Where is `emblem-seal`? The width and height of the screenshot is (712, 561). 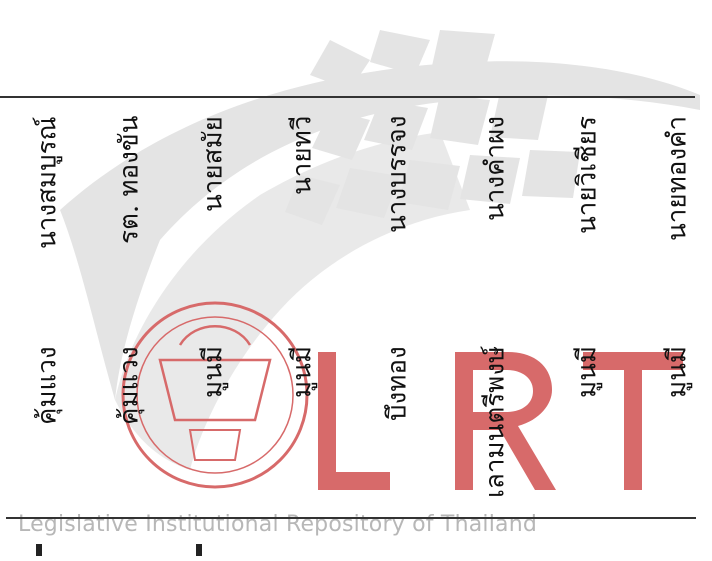
emblem-seal is located at coordinates (215, 395).